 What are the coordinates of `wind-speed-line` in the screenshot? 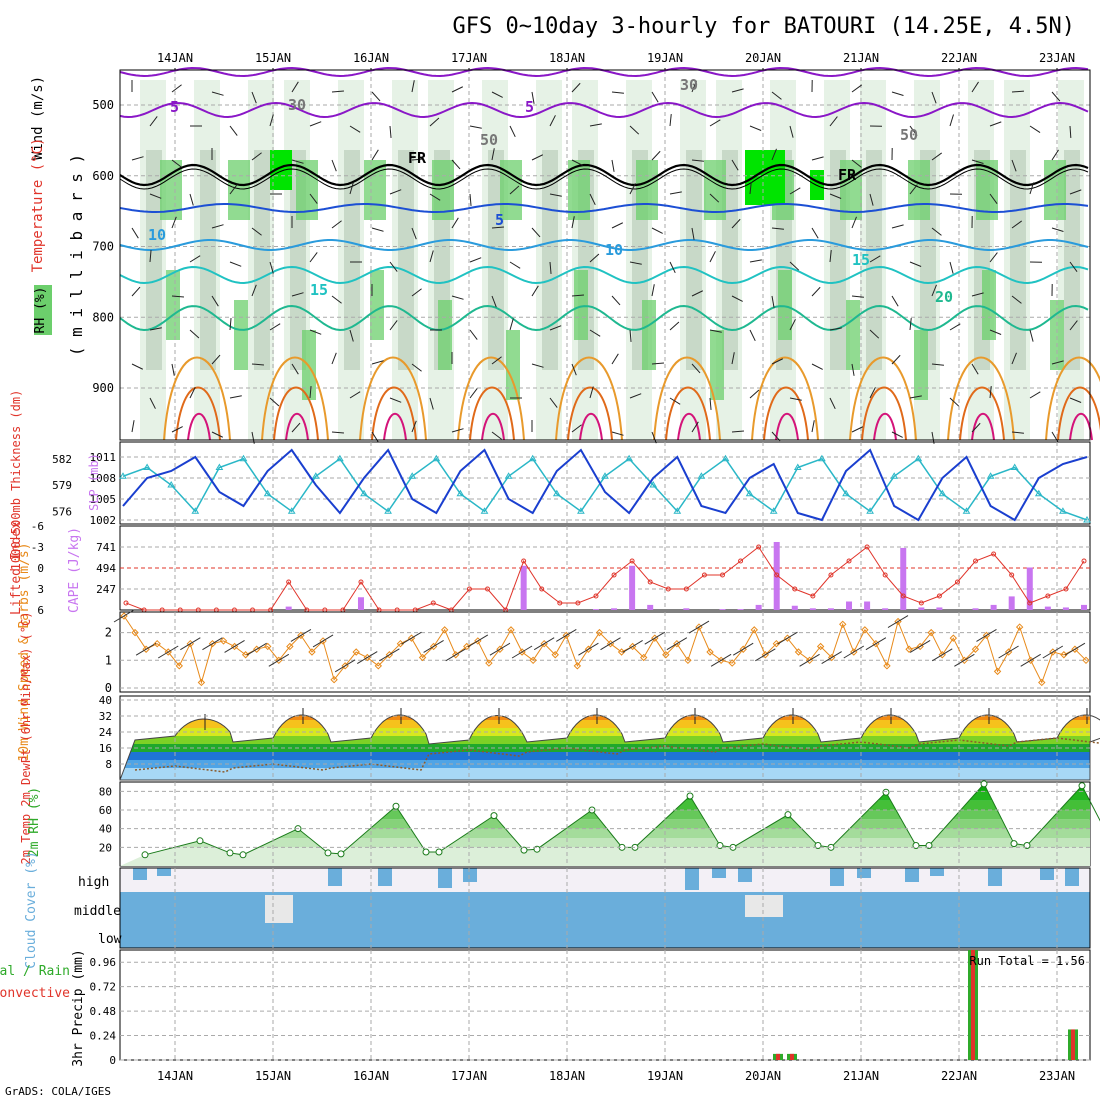 It's located at (605, 650).